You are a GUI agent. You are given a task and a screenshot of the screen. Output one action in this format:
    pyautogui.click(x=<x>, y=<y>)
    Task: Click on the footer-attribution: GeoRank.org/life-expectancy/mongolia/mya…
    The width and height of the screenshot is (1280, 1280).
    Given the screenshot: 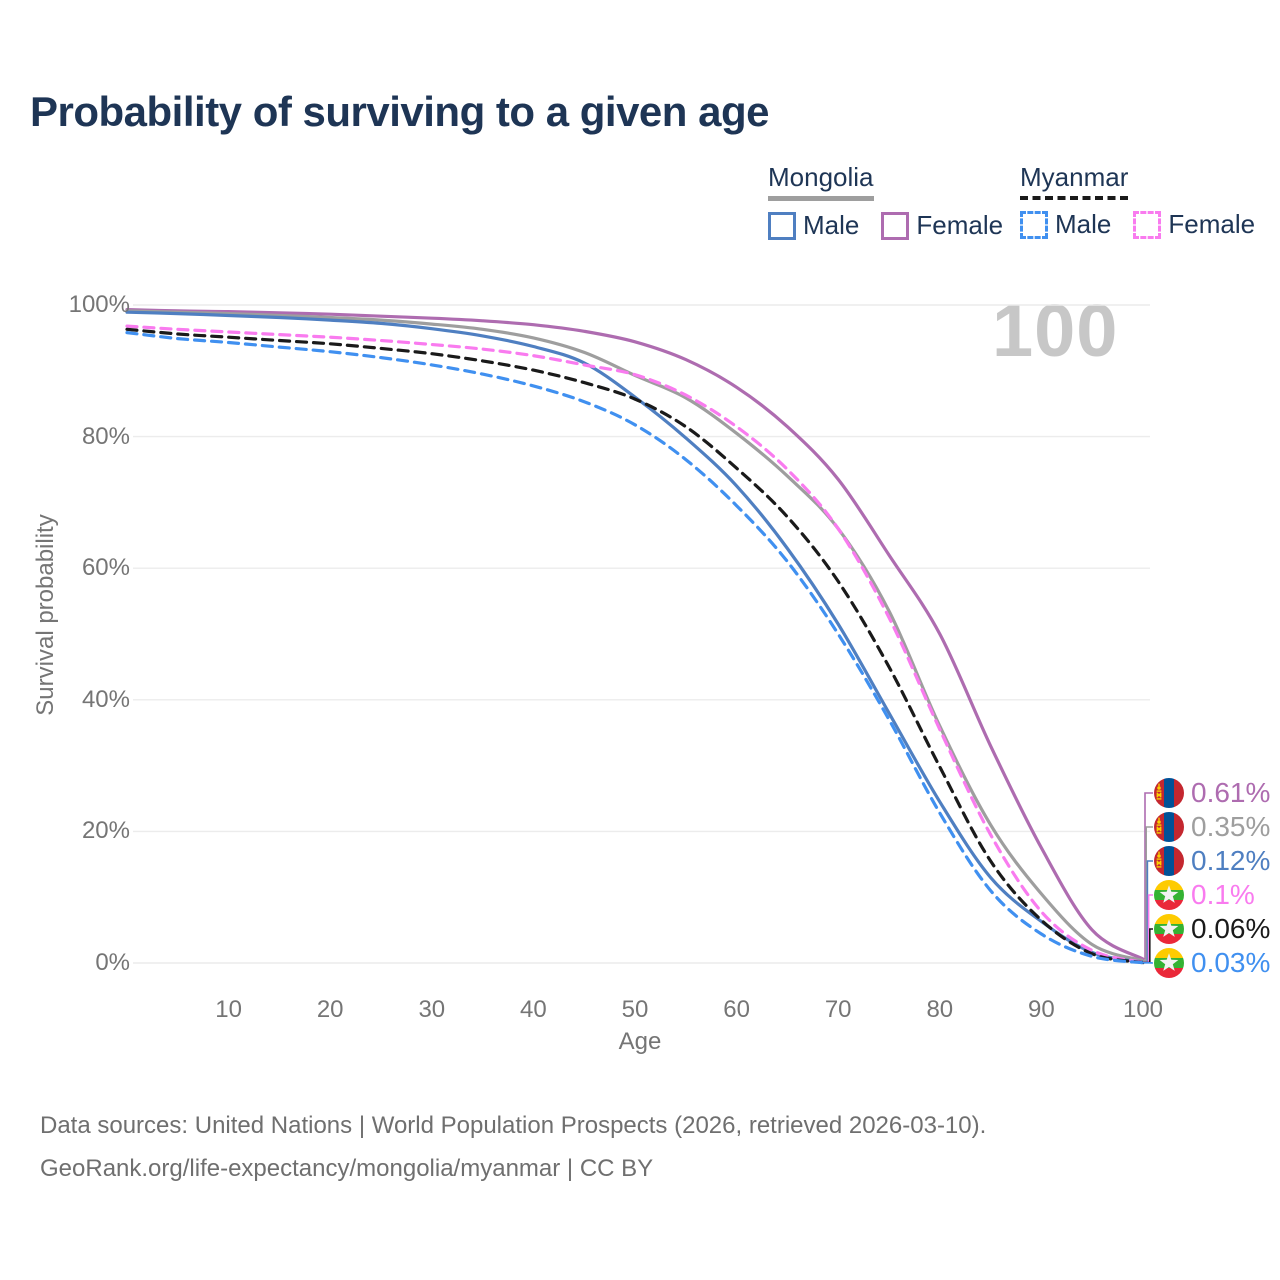 What is the action you would take?
    pyautogui.click(x=347, y=1168)
    